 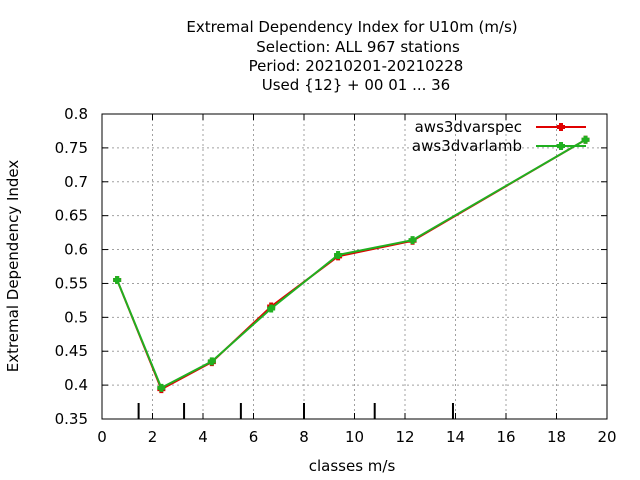 What do you see at coordinates (356, 66) in the screenshot?
I see `title-line-3: Period: 20210201-20210228` at bounding box center [356, 66].